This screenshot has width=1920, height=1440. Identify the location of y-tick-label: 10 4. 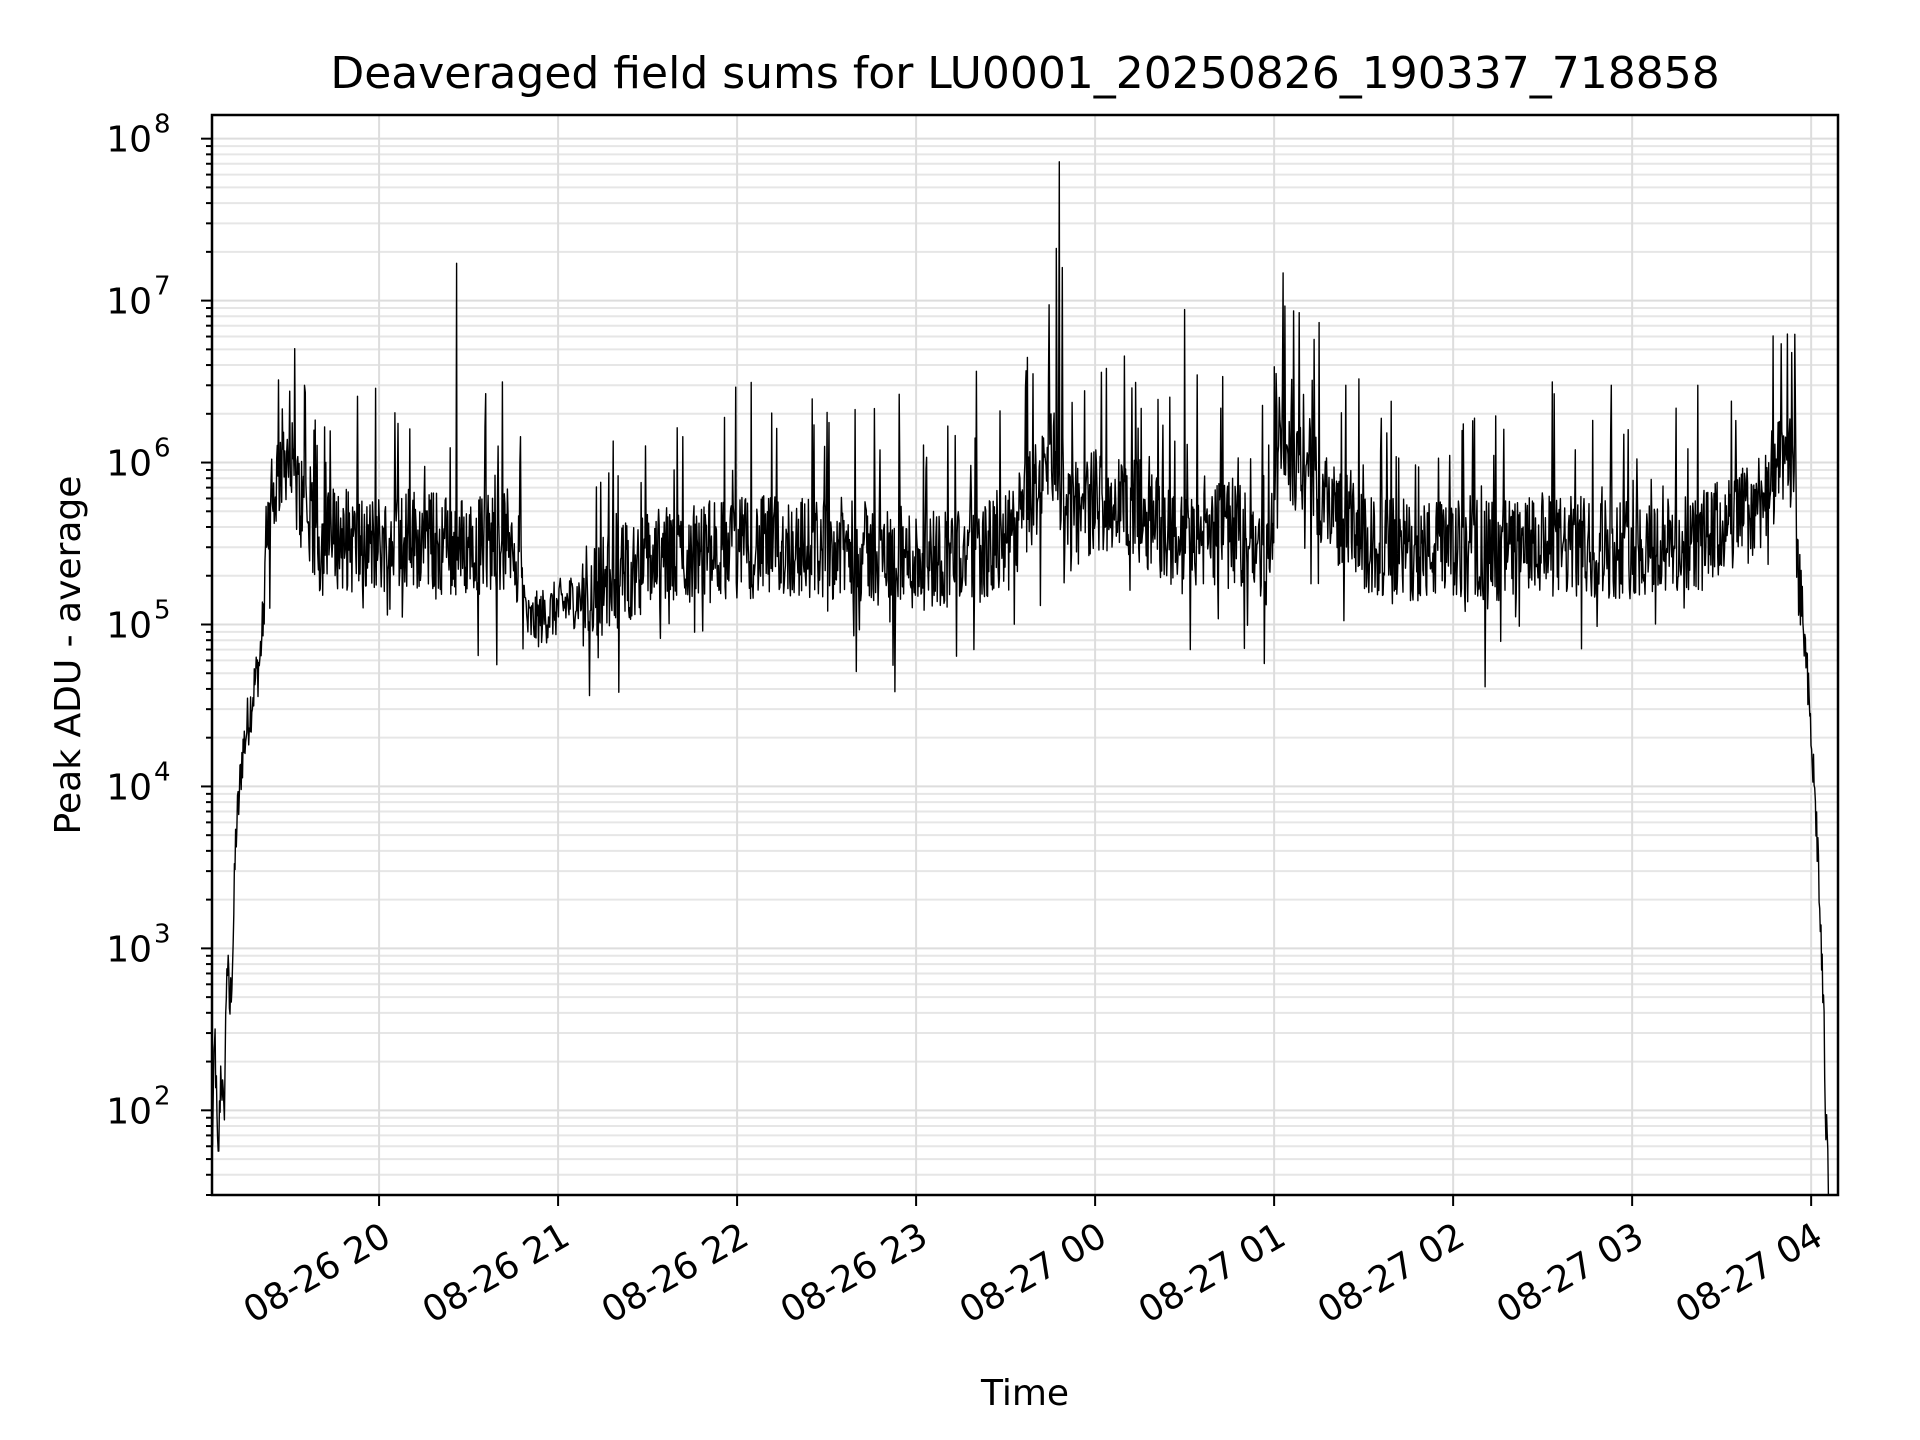
(138, 782).